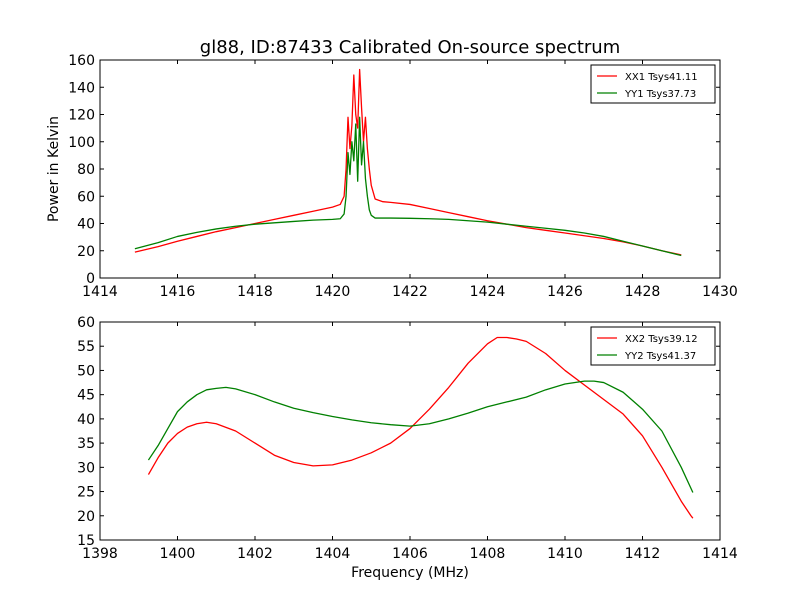 The width and height of the screenshot is (800, 604). I want to click on y-tick-label: 100, so click(81, 143).